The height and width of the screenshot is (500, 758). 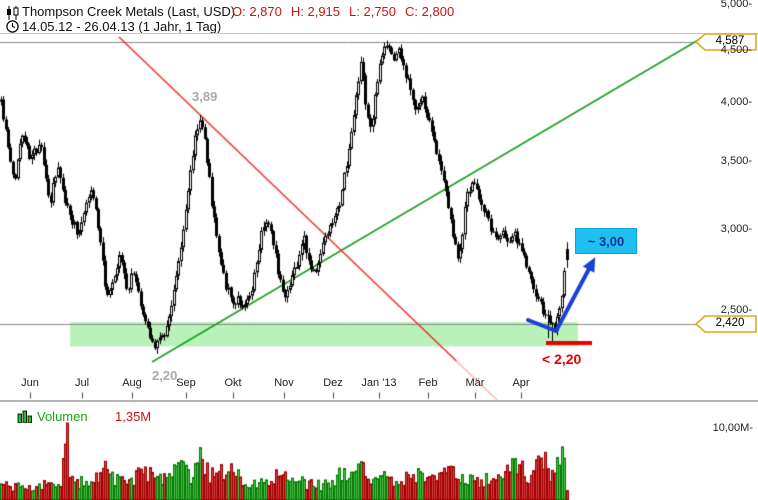 I want to click on candlestick-icon, so click(x=13, y=13).